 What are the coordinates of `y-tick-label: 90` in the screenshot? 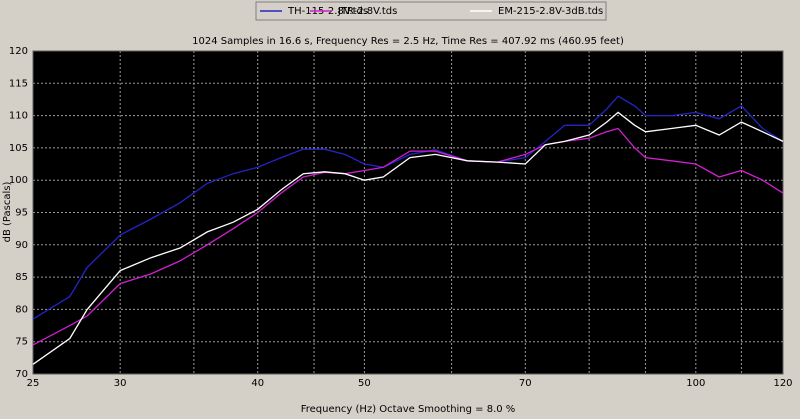 It's located at (21, 245).